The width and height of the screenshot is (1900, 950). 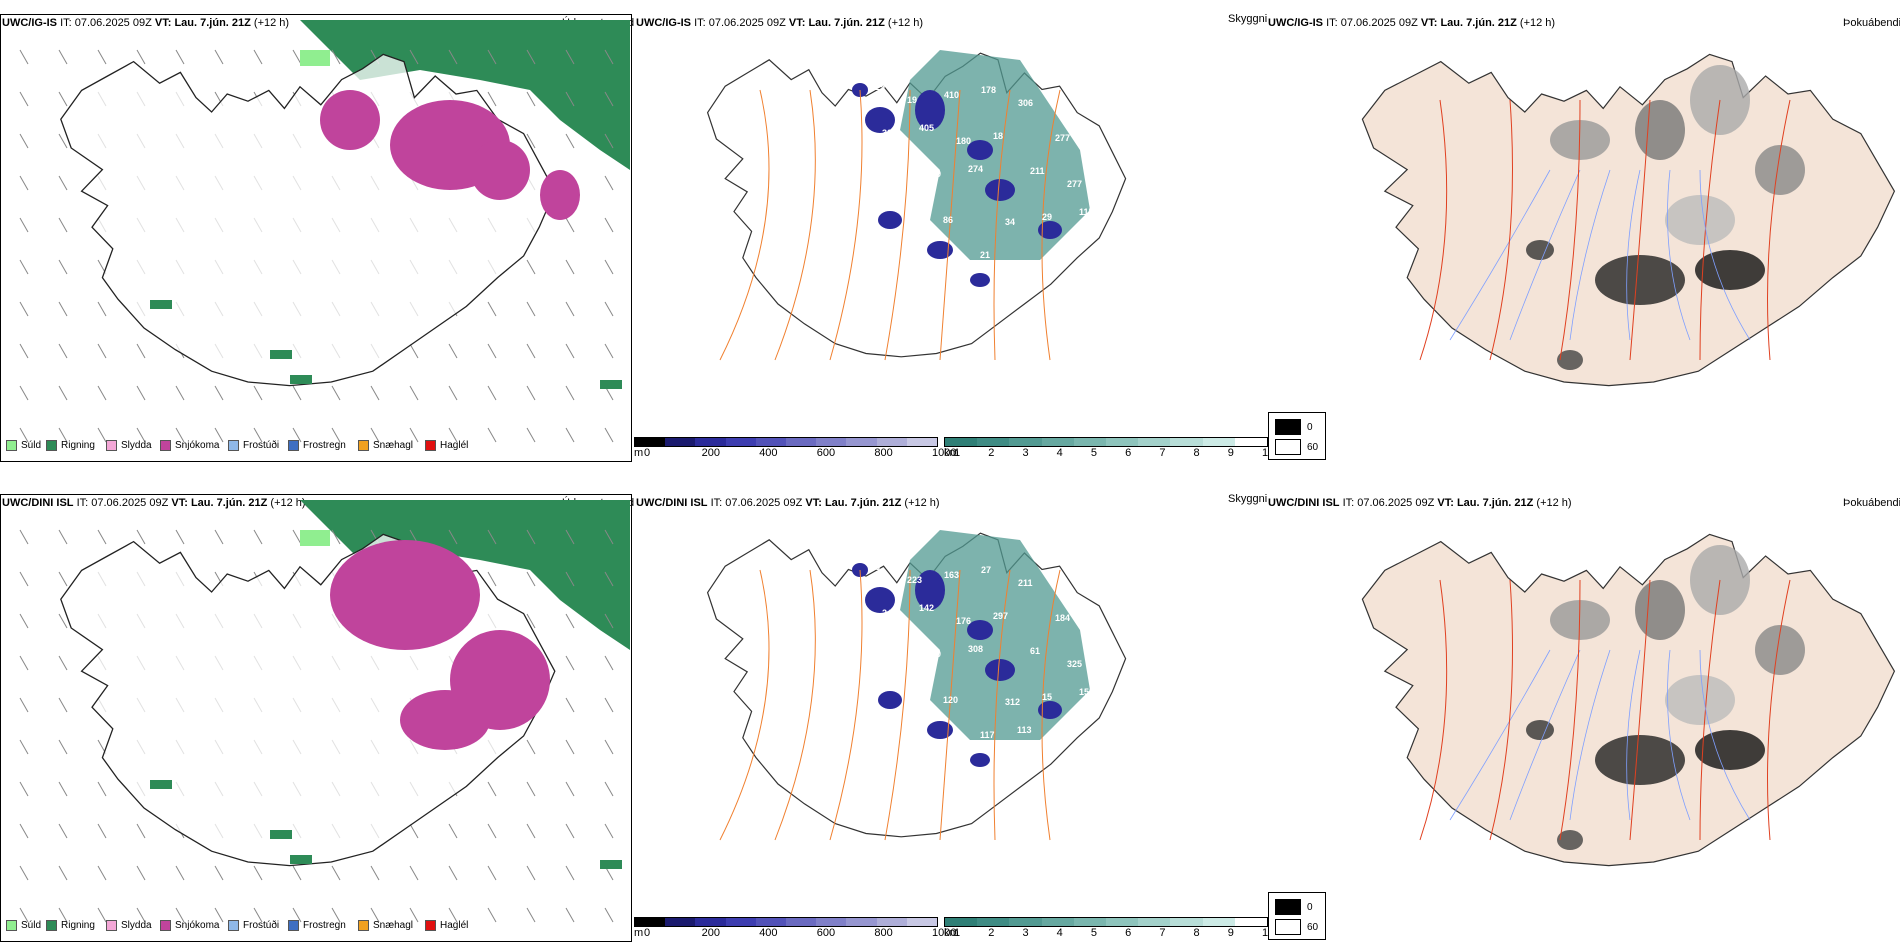 I want to click on legend-label: Haglél, so click(x=454, y=445).